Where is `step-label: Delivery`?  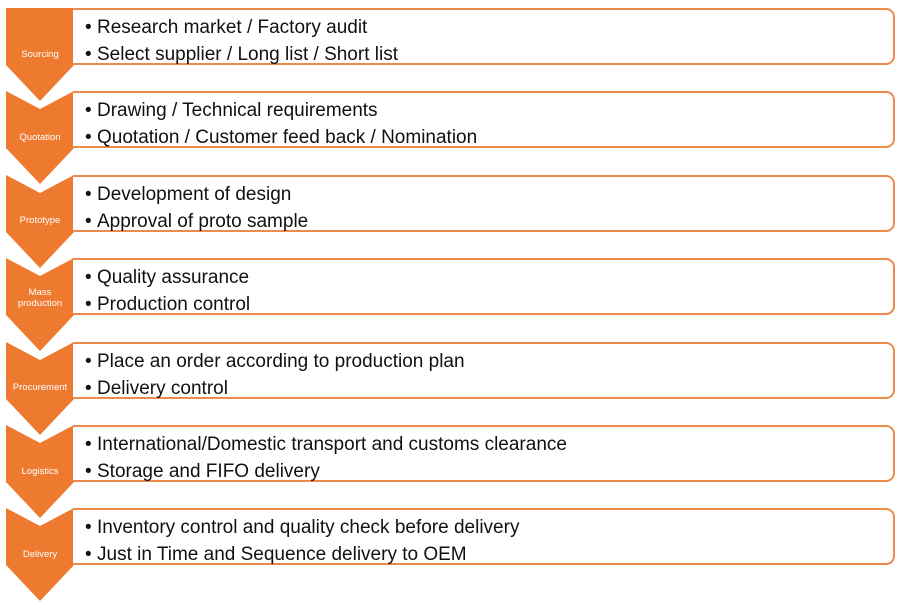
step-label: Delivery is located at coordinates (40, 554).